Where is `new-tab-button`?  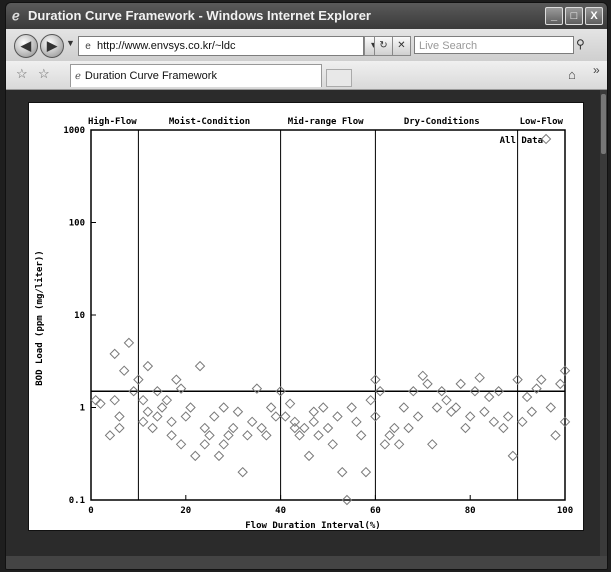 new-tab-button is located at coordinates (339, 78).